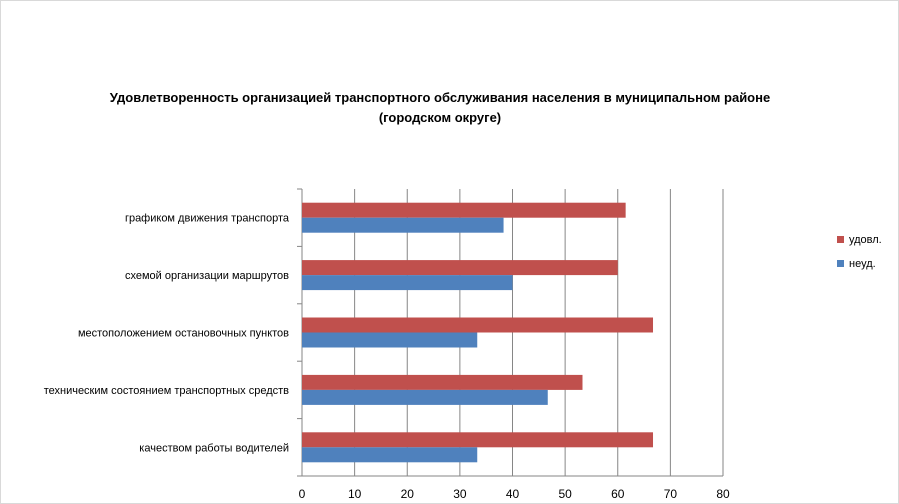 The image size is (899, 504). Describe the element at coordinates (618, 494) in the screenshot. I see `x-tick-label-60: 60` at that location.